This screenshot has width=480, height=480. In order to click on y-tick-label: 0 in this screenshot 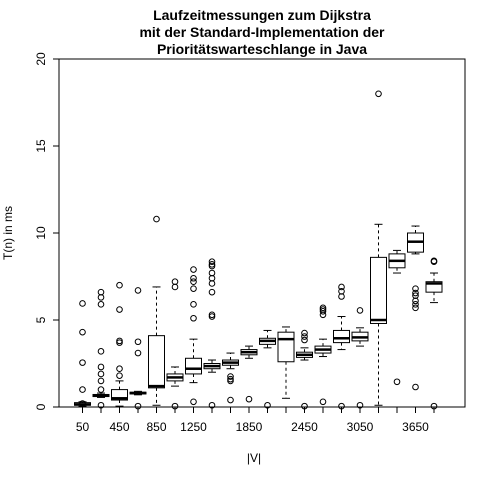, I will do `click(41, 406)`.